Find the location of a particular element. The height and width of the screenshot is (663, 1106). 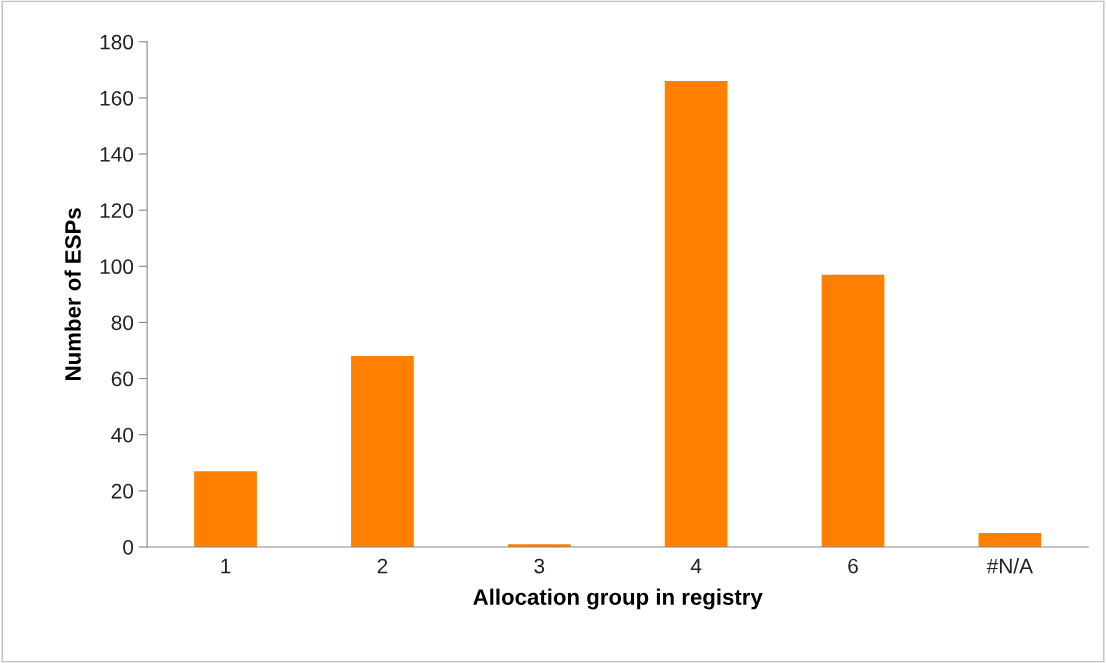

y-tick-label: 20 is located at coordinates (122, 491).